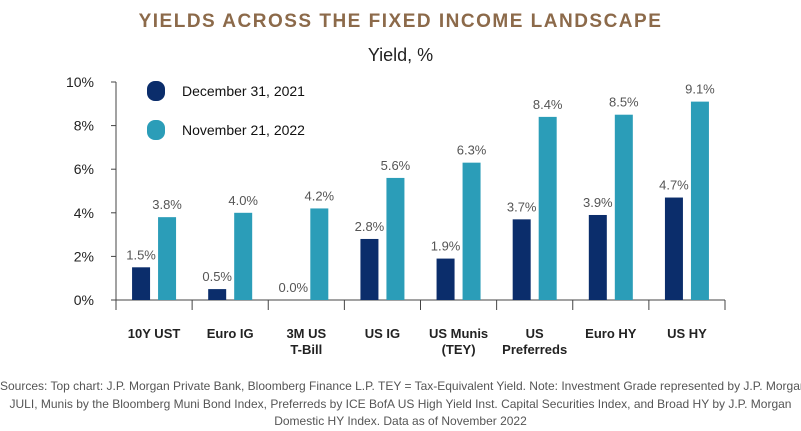 This screenshot has width=801, height=431. Describe the element at coordinates (674, 185) in the screenshot. I see `data-label: 4.7%` at that location.